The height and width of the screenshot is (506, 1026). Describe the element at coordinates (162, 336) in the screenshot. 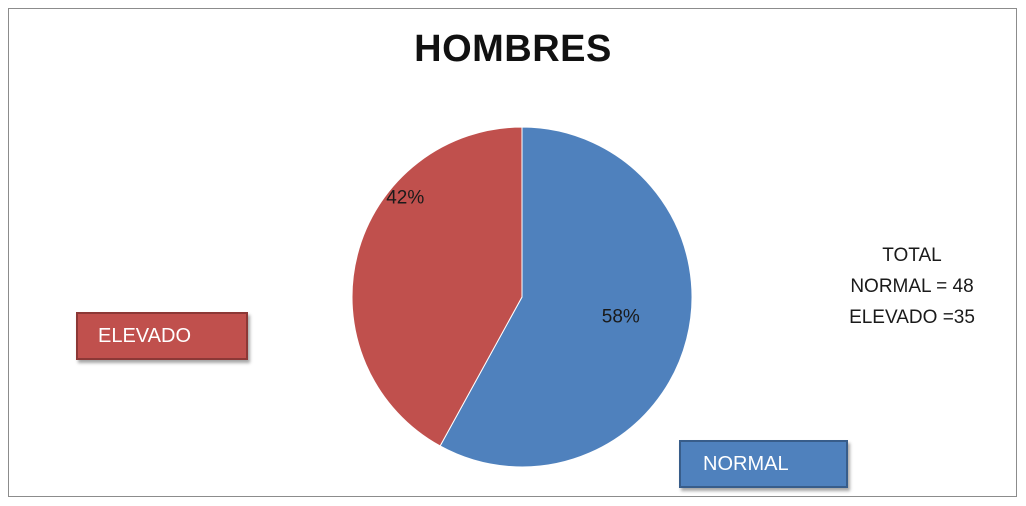

I see `legend-elevado: ELEVADO` at that location.